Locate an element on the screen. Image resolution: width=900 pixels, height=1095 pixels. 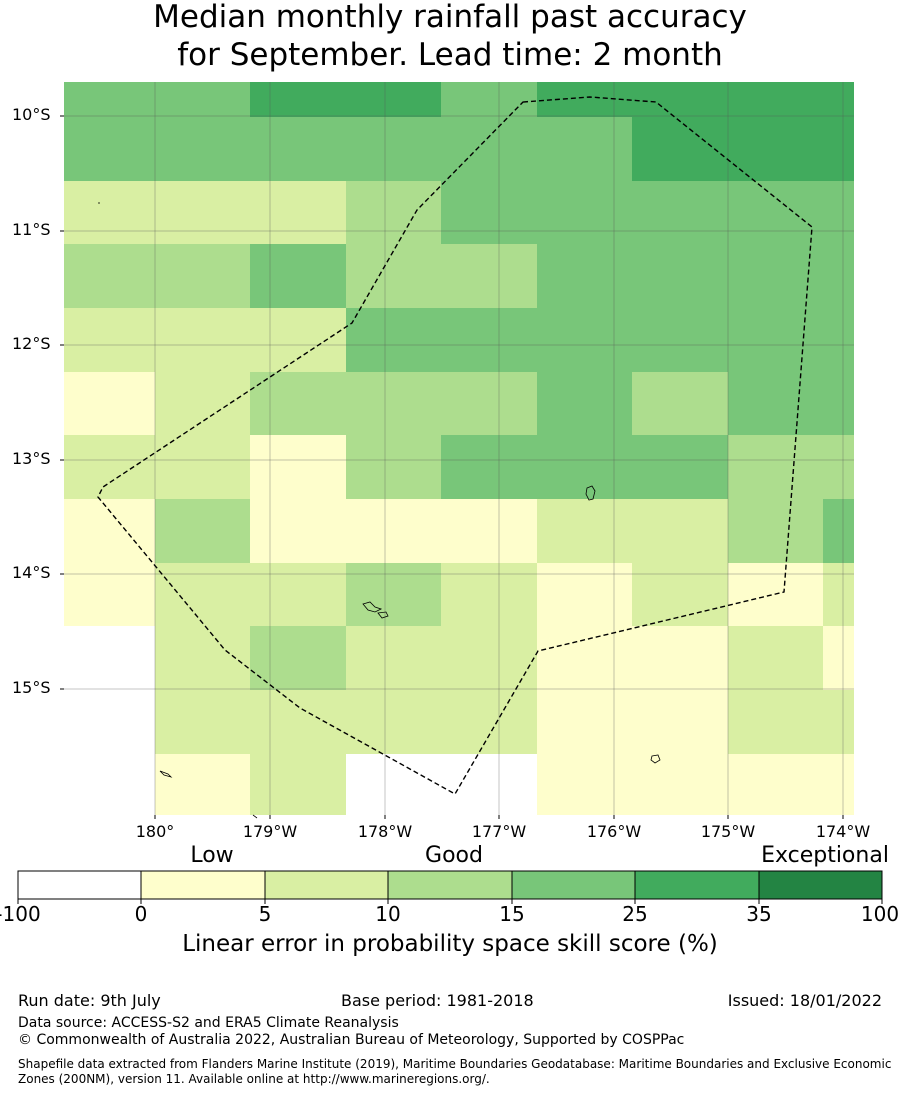
colorbar-tick-label: 15 is located at coordinates (512, 914).